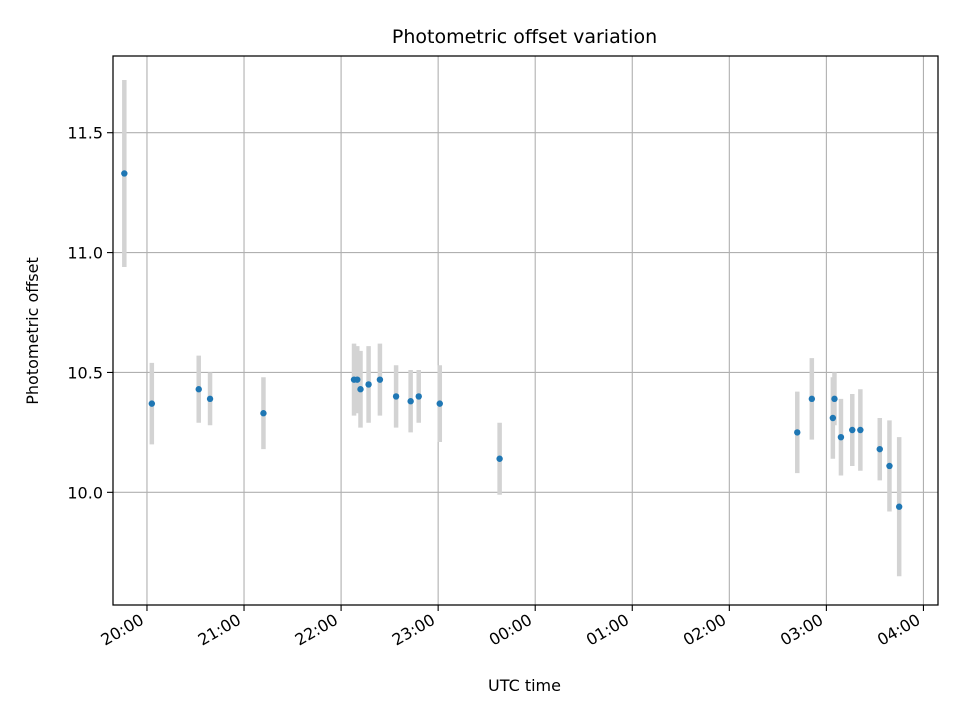 The width and height of the screenshot is (960, 720). Describe the element at coordinates (607, 630) in the screenshot. I see `x-tick-label: 01:00` at that location.